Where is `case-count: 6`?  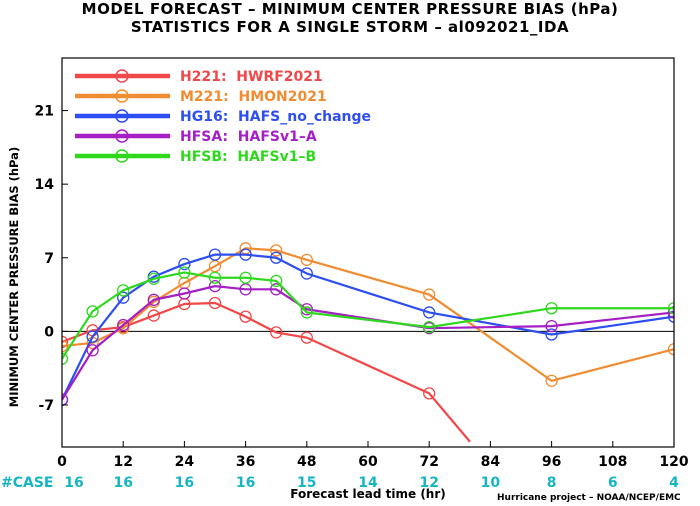 case-count: 6 is located at coordinates (613, 483).